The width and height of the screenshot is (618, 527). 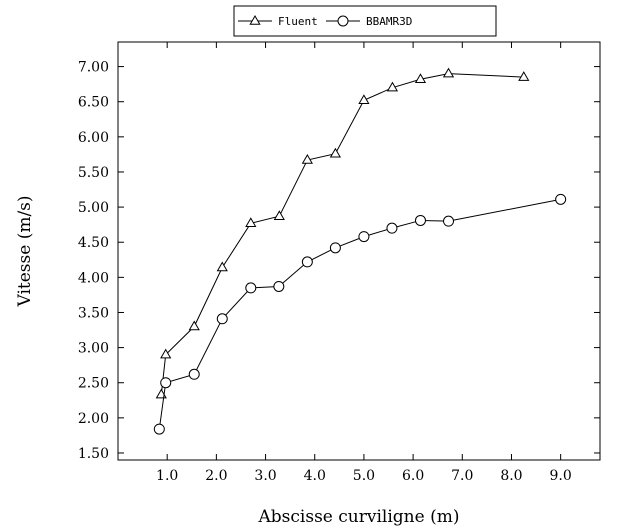 What do you see at coordinates (462, 476) in the screenshot?
I see `x-tick-label: 7.0` at bounding box center [462, 476].